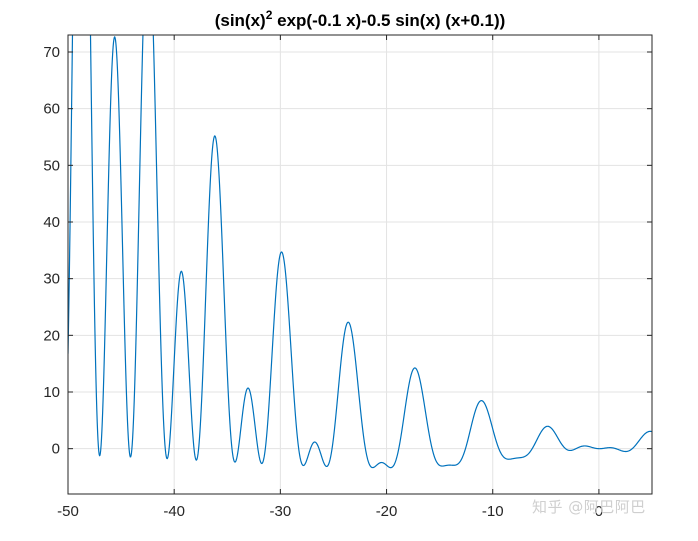 This screenshot has width=698, height=541. What do you see at coordinates (493, 511) in the screenshot?
I see `x-tick-label: -10` at bounding box center [493, 511].